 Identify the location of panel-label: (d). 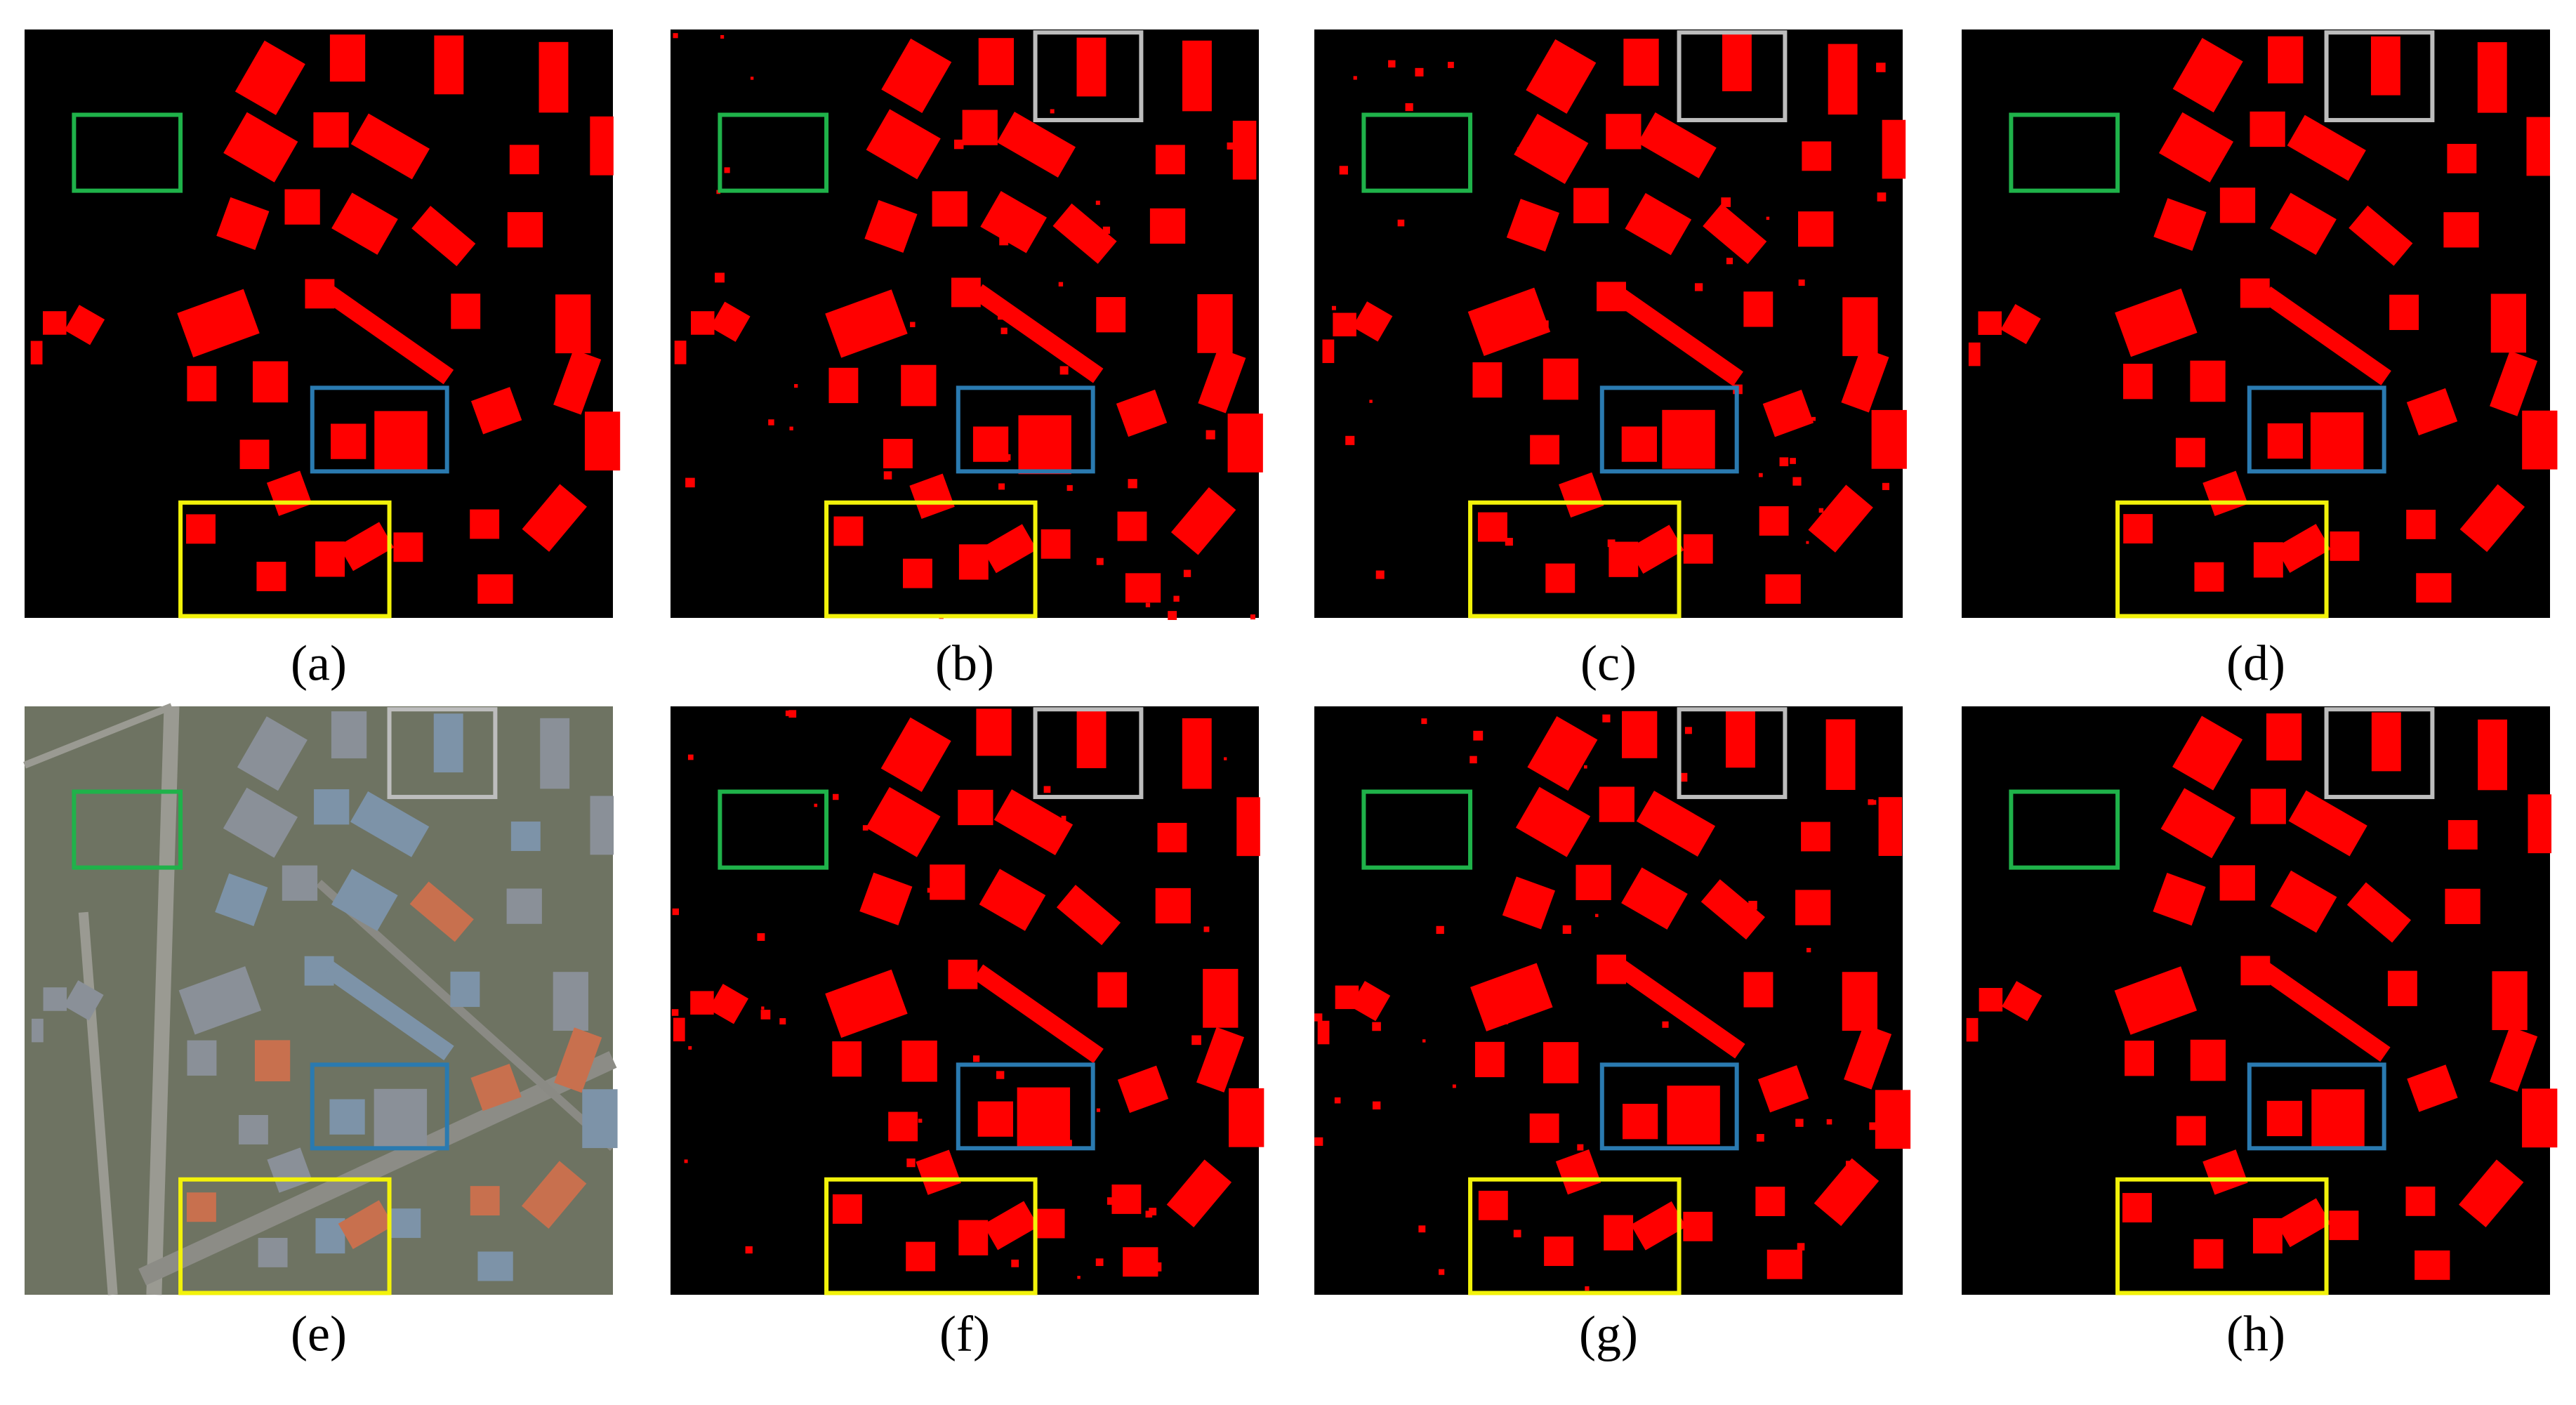
(2255, 663).